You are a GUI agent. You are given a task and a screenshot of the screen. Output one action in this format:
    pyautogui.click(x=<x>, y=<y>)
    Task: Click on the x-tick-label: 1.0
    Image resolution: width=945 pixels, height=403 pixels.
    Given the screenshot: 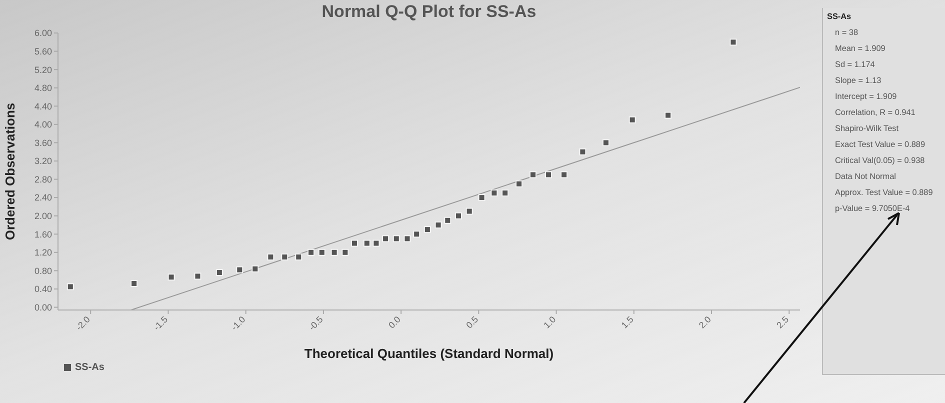 What is the action you would take?
    pyautogui.click(x=550, y=322)
    